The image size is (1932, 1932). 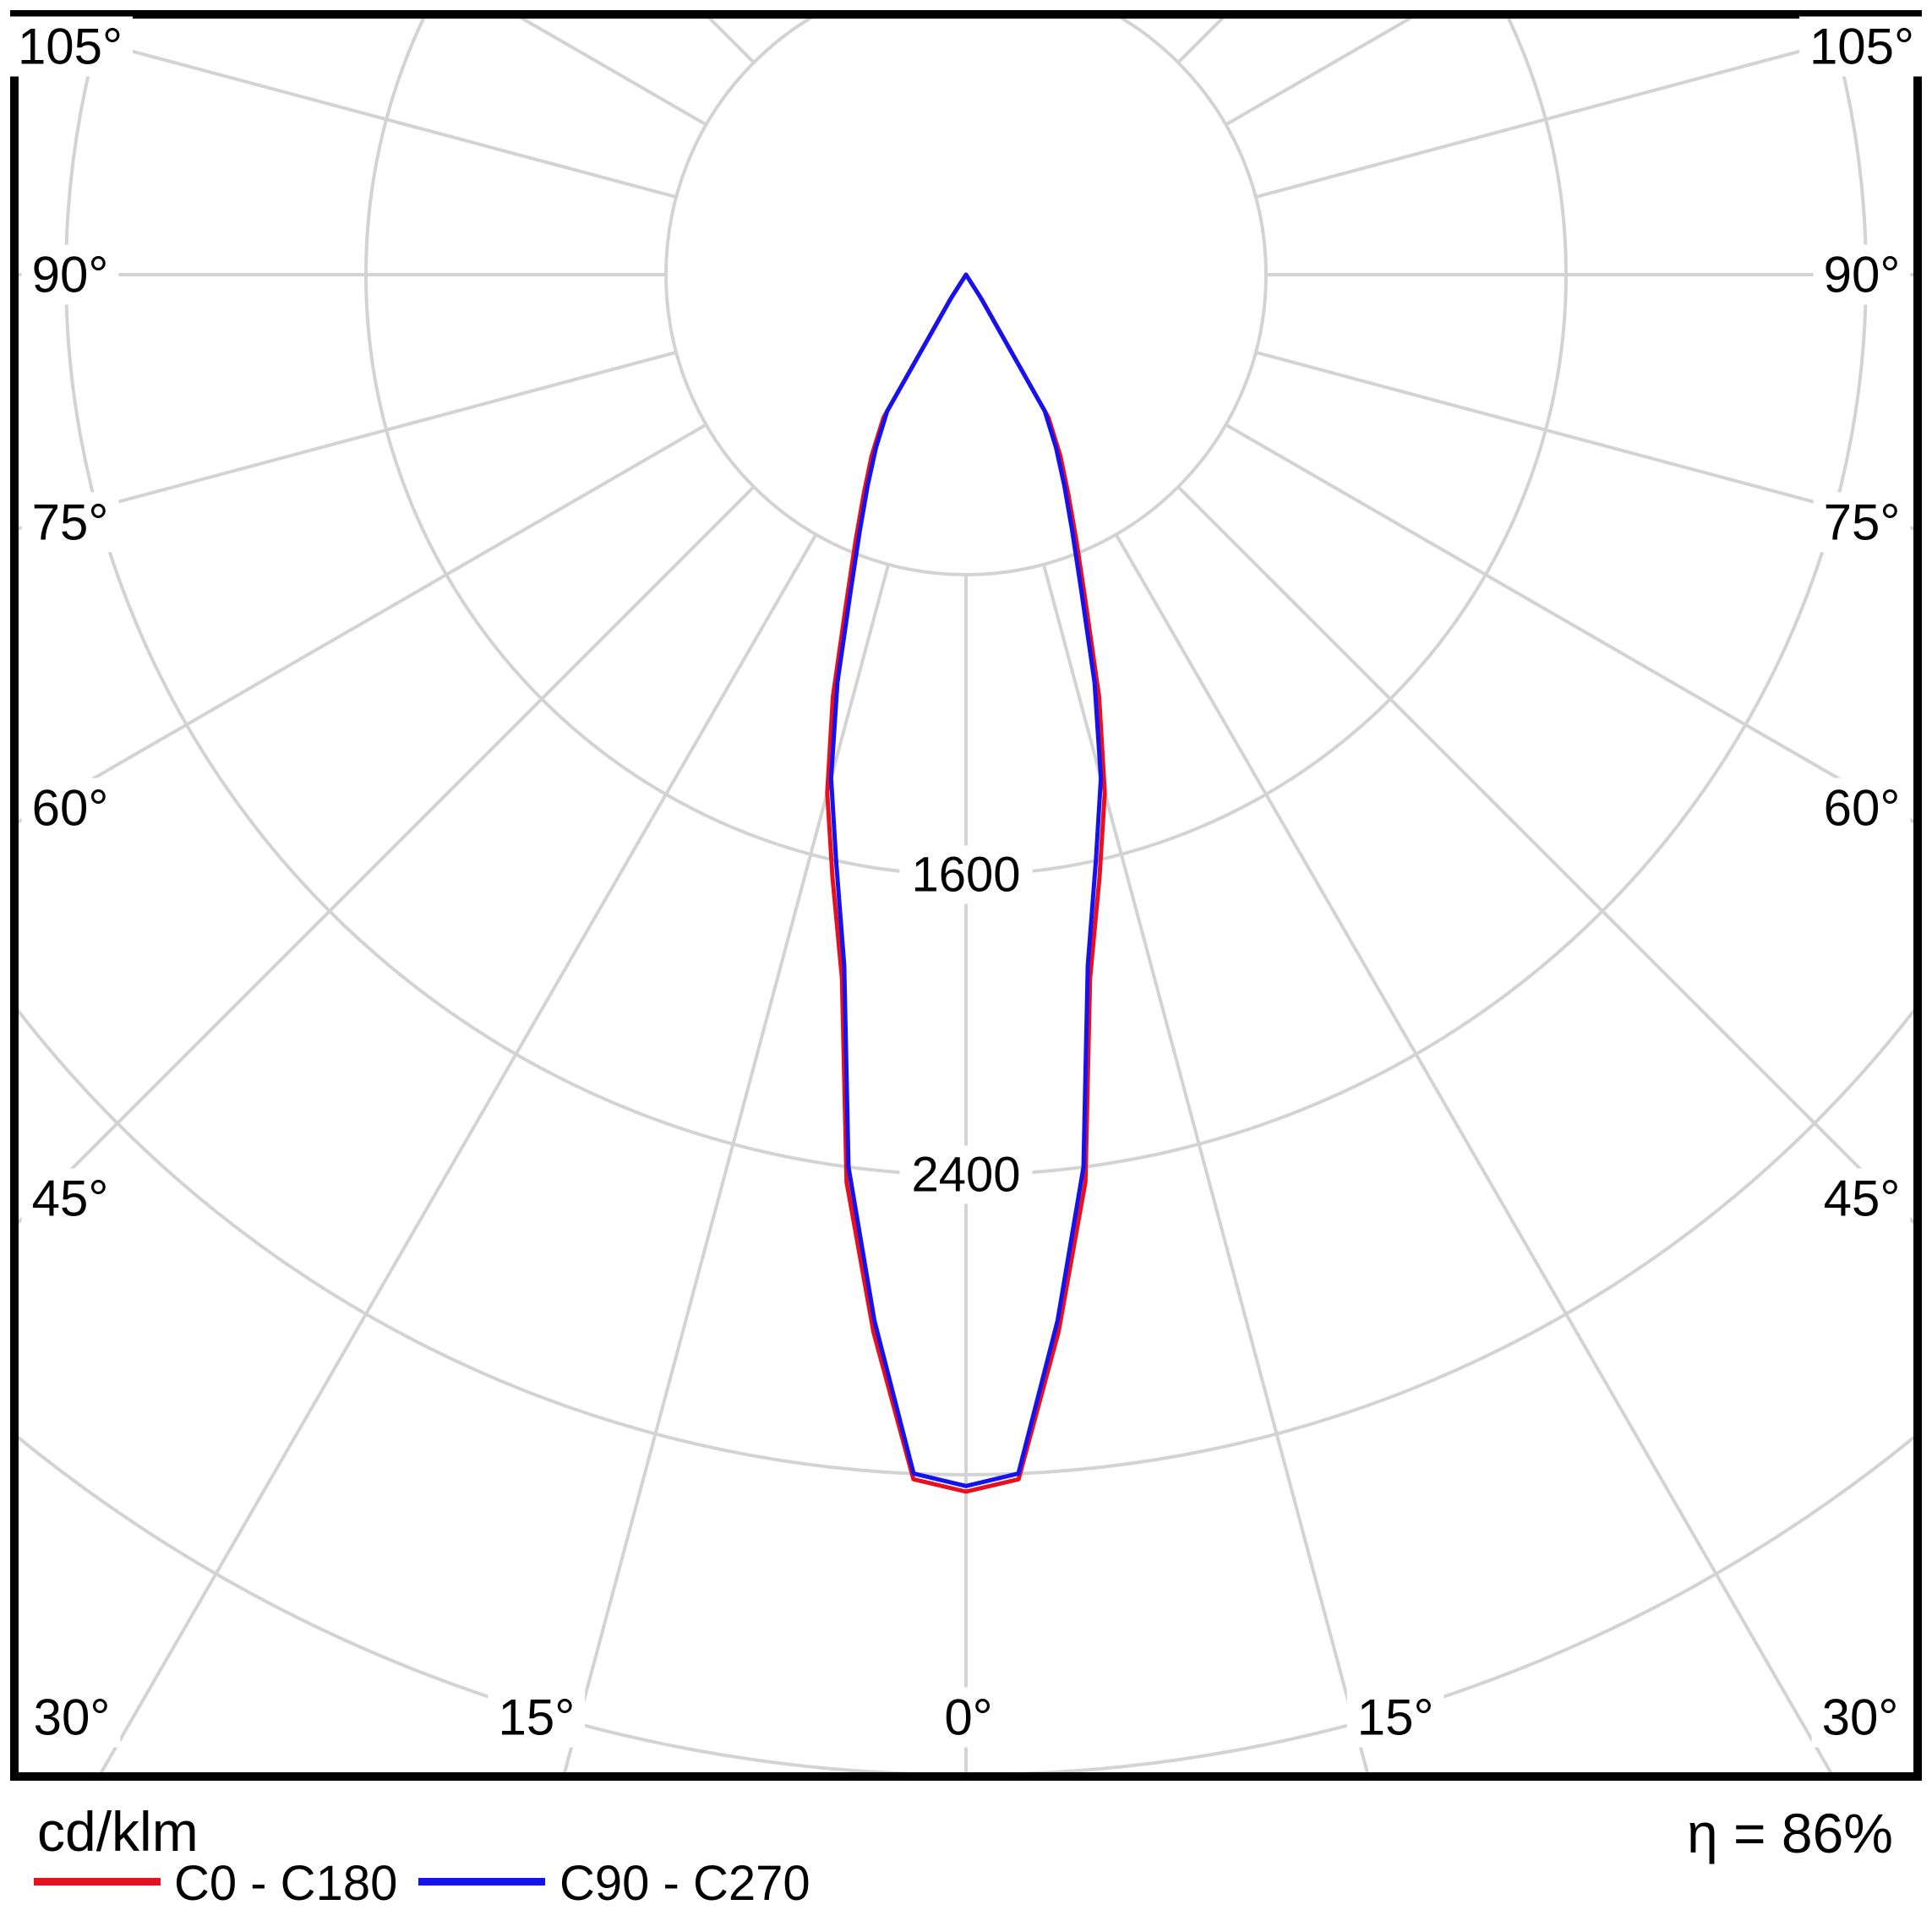 I want to click on legend: C0 - C180 C90 - C270, so click(x=422, y=1883).